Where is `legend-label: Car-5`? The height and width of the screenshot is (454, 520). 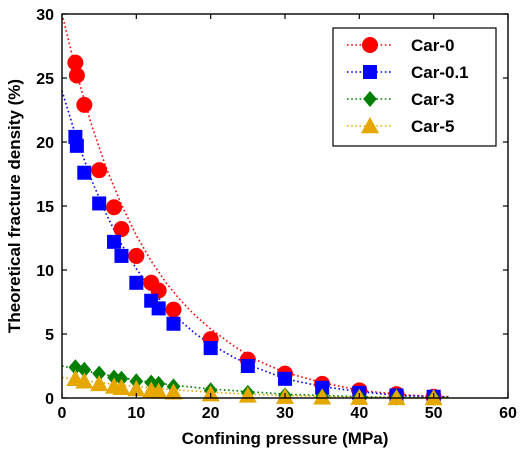
legend-label: Car-5 is located at coordinates (432, 126).